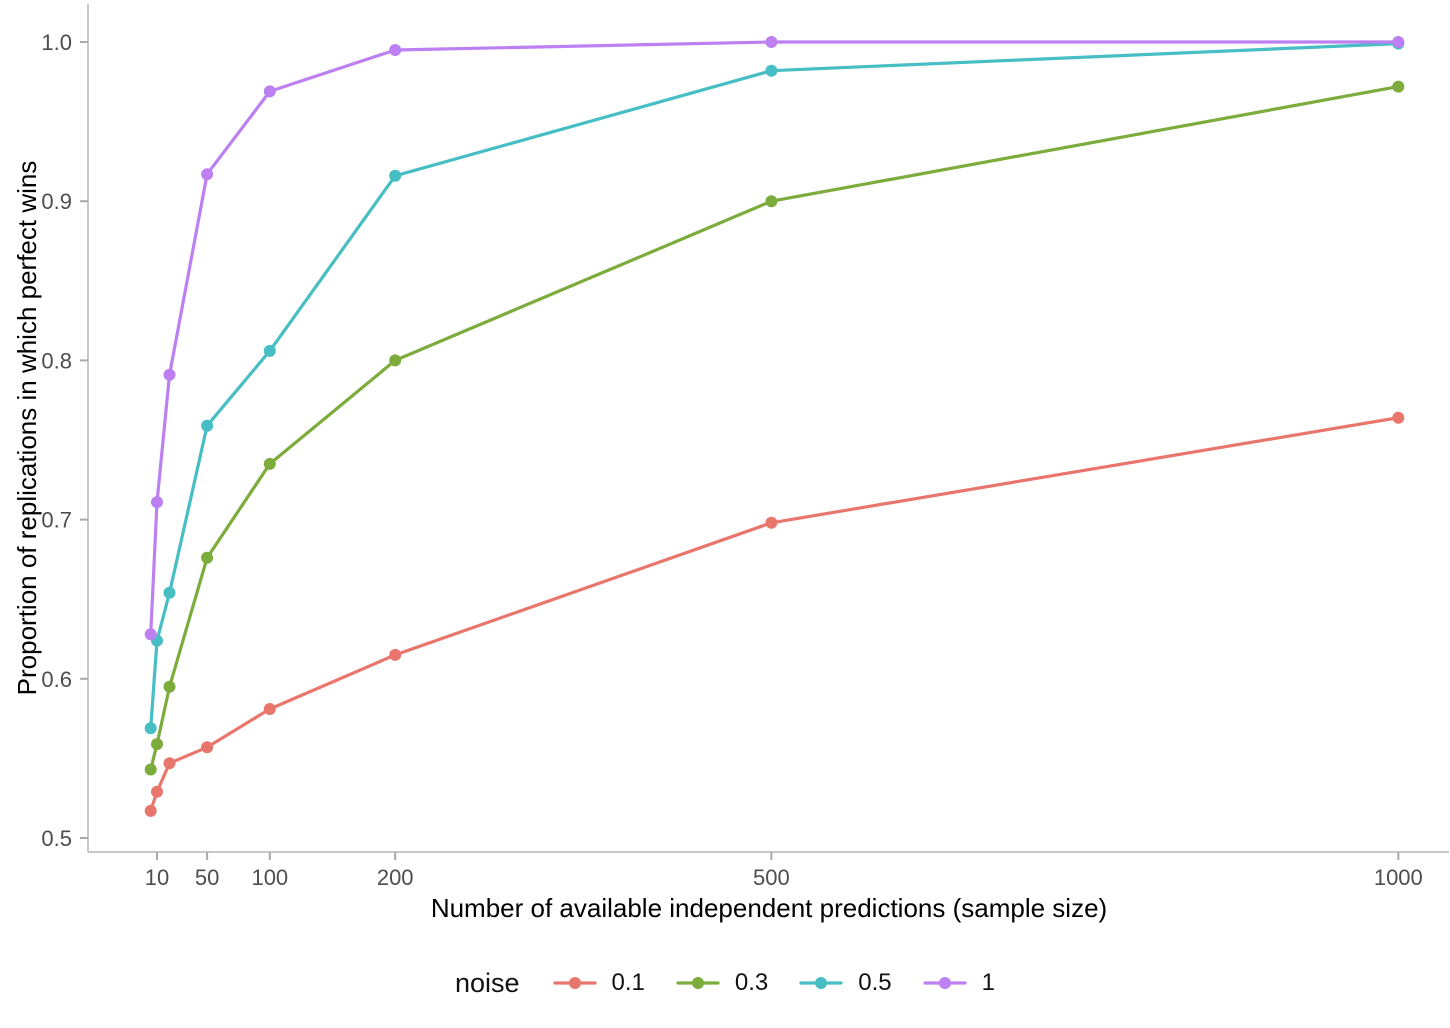 The width and height of the screenshot is (1450, 1028). Describe the element at coordinates (751, 982) in the screenshot. I see `legend-label: 0.3` at that location.